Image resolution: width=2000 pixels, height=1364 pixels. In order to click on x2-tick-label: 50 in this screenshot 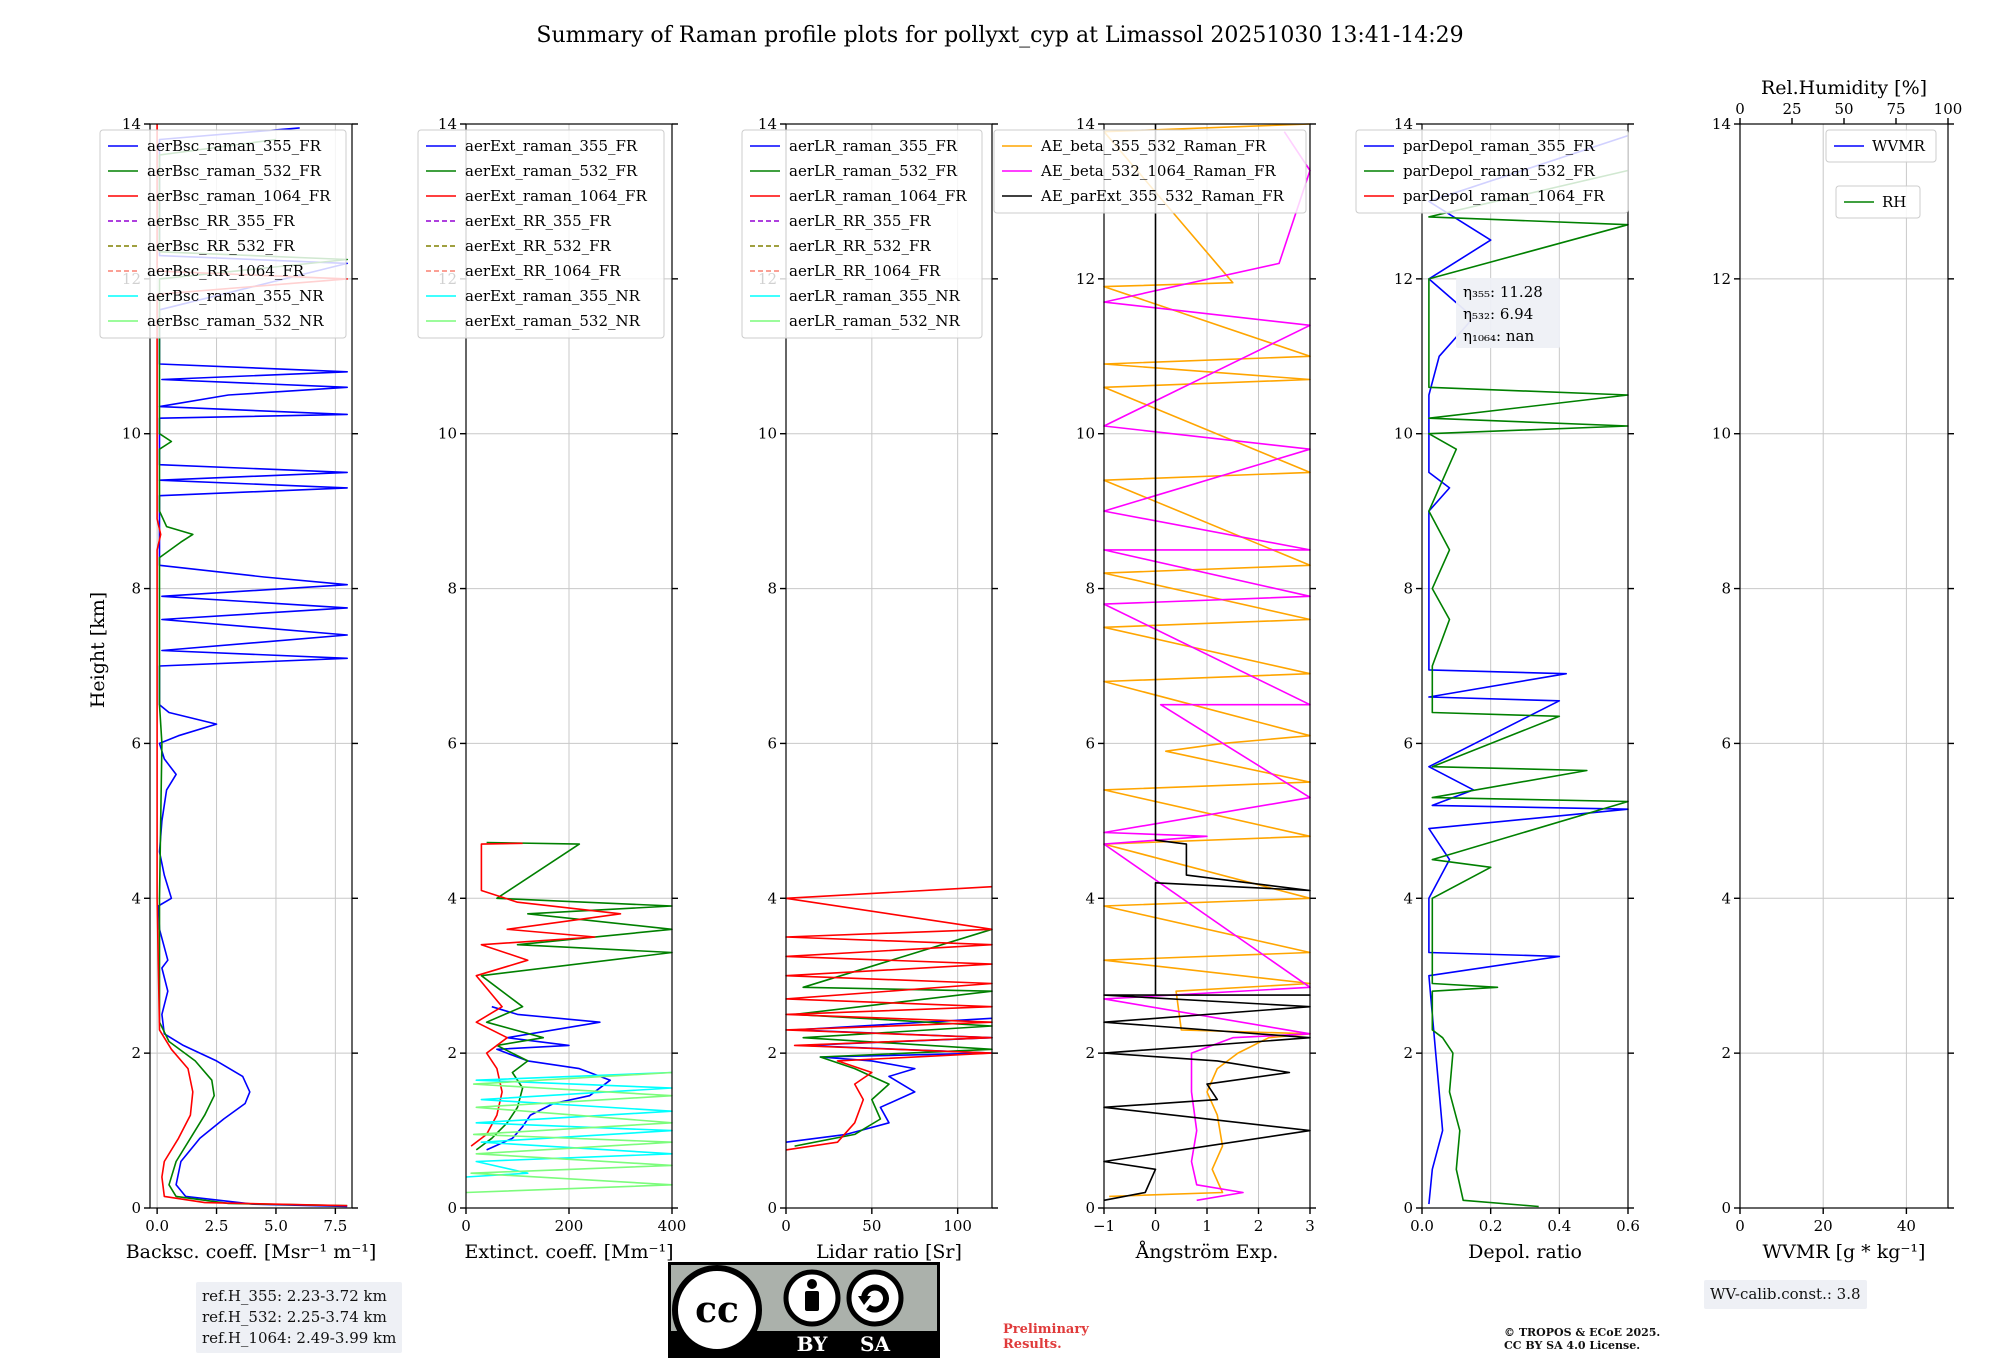, I will do `click(1843, 109)`.